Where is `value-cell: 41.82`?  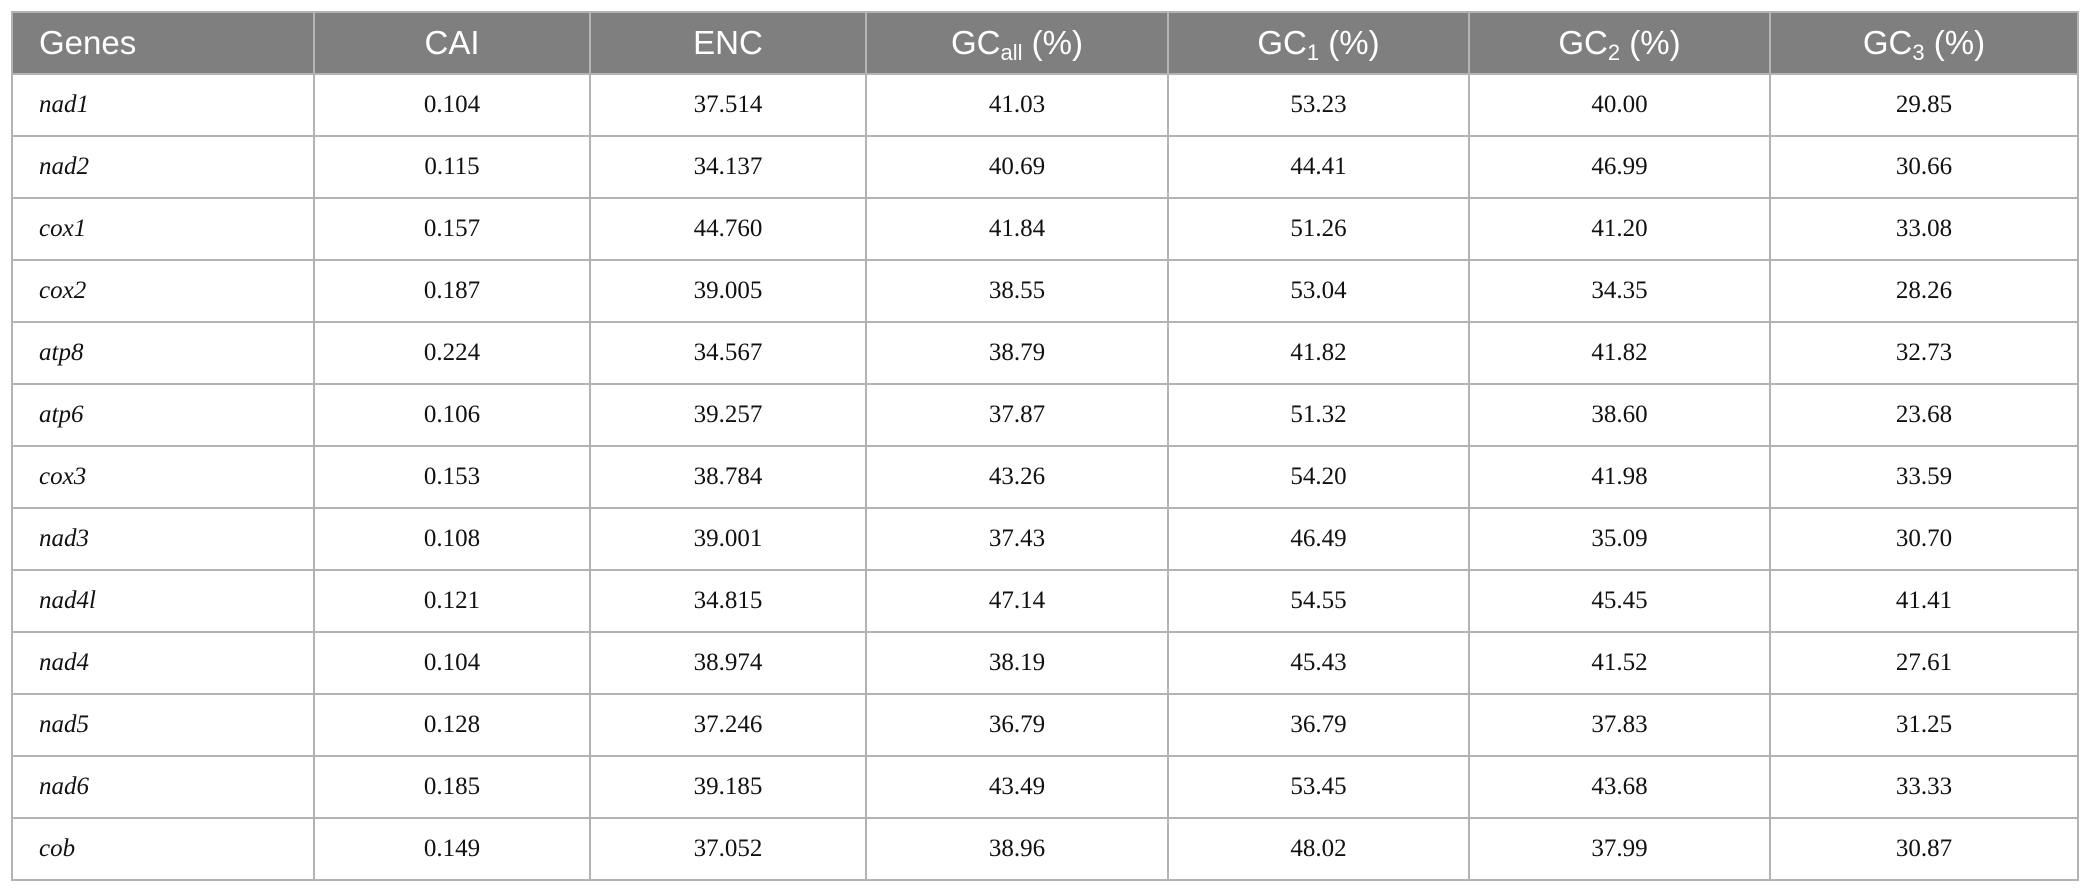
value-cell: 41.82 is located at coordinates (1318, 353).